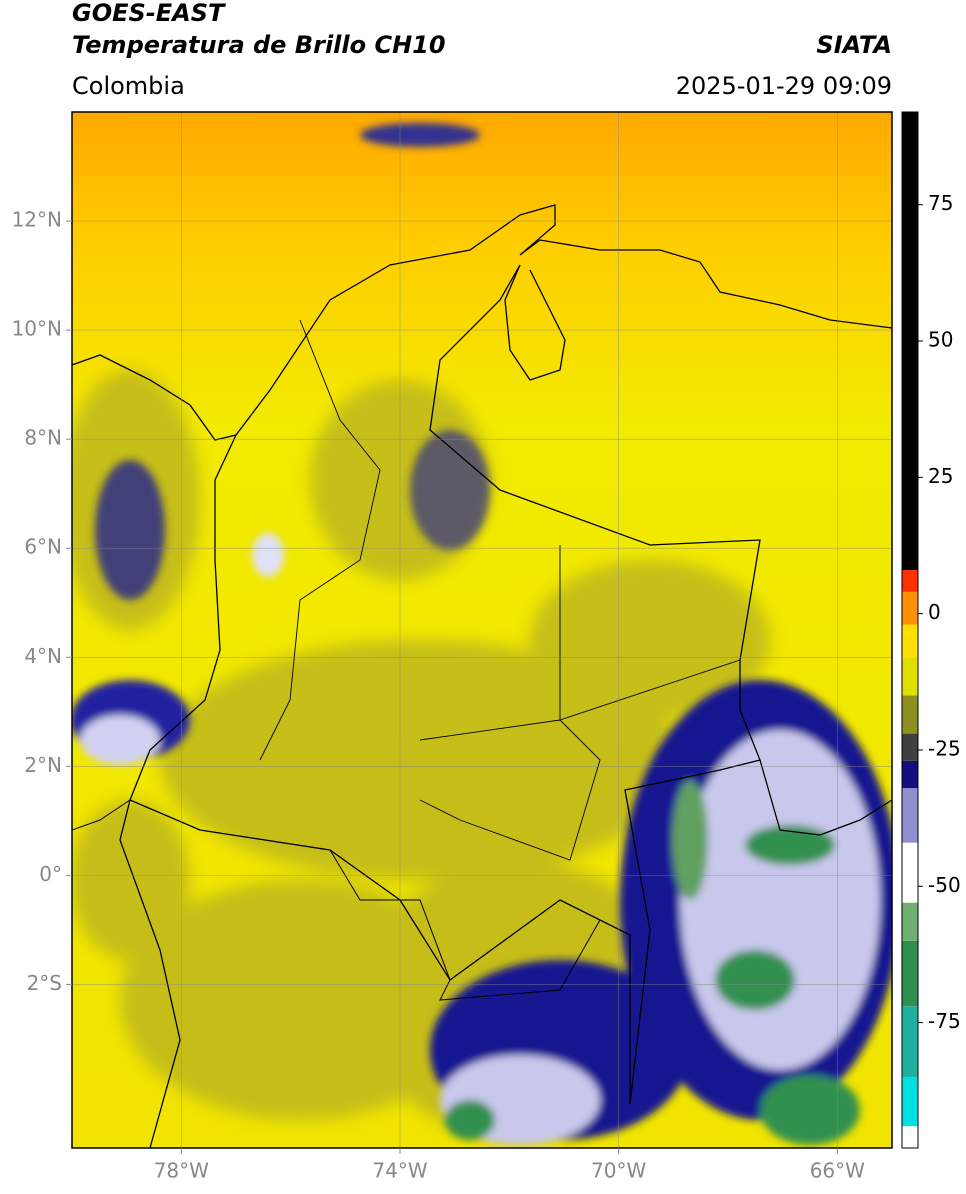 This screenshot has width=966, height=1194. I want to click on y-tick-label: 2°N, so click(43, 765).